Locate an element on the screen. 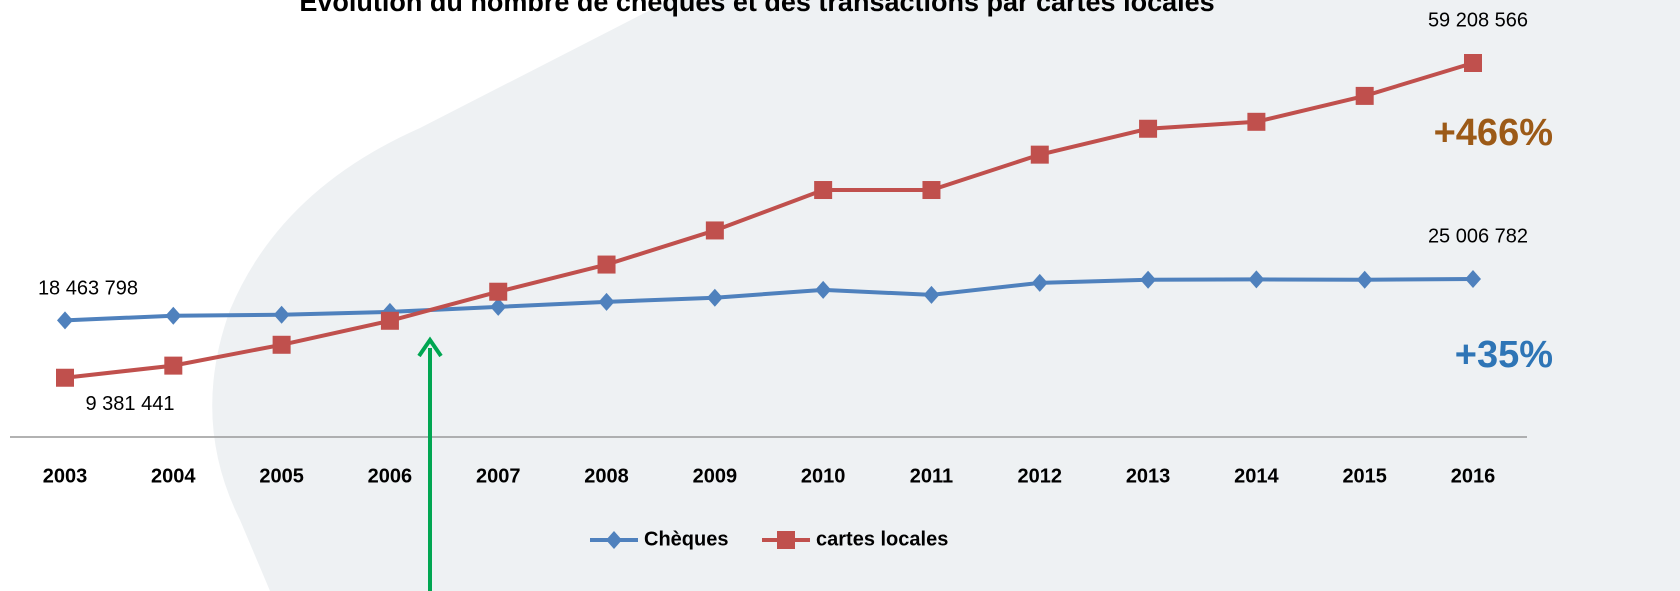 This screenshot has height=591, width=1680. data-label: 59 208 566 is located at coordinates (1478, 20).